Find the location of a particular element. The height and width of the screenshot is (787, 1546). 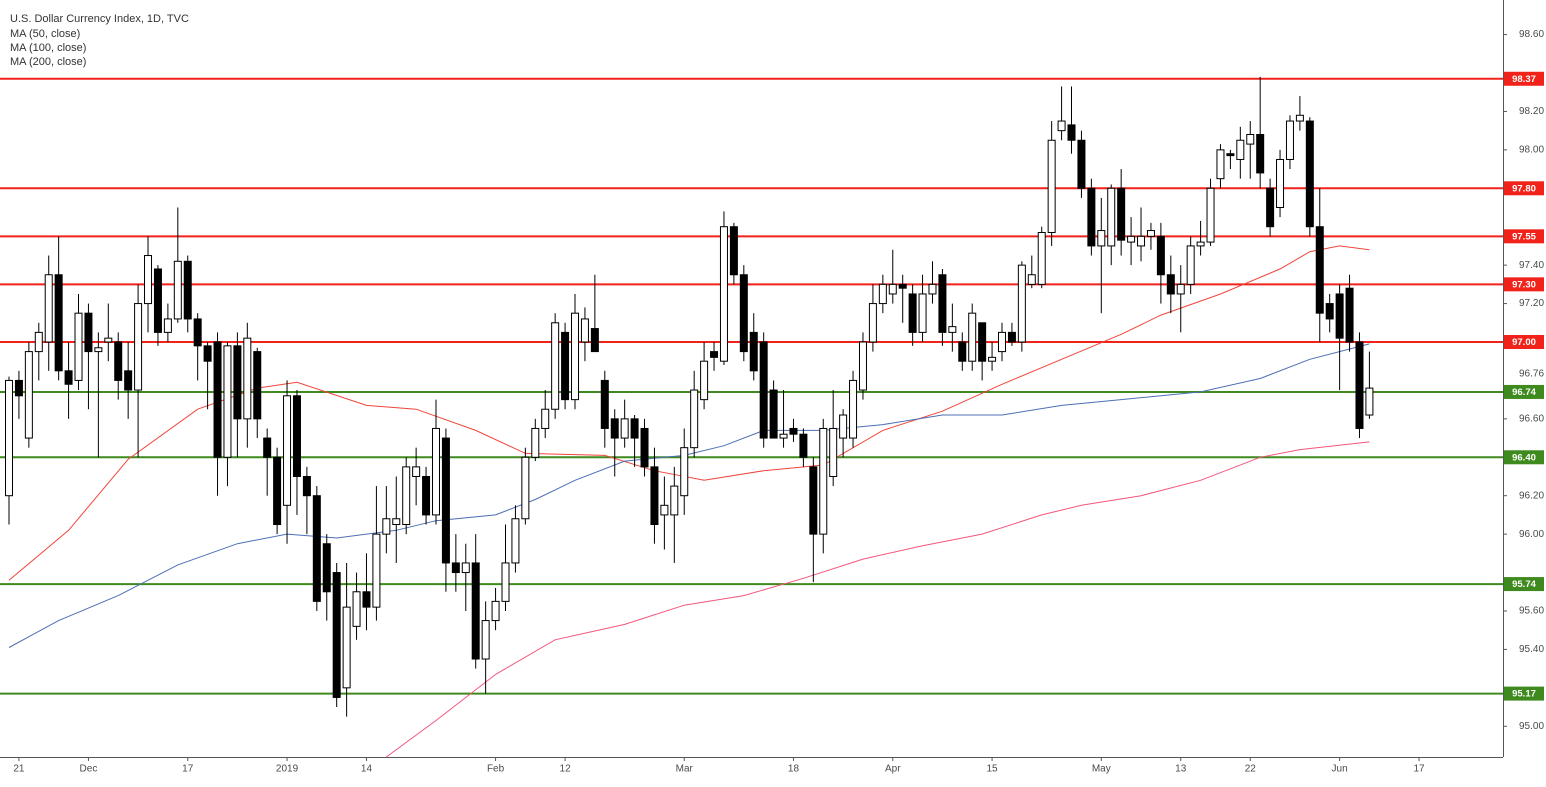

level-label: 96.74 is located at coordinates (1524, 392).